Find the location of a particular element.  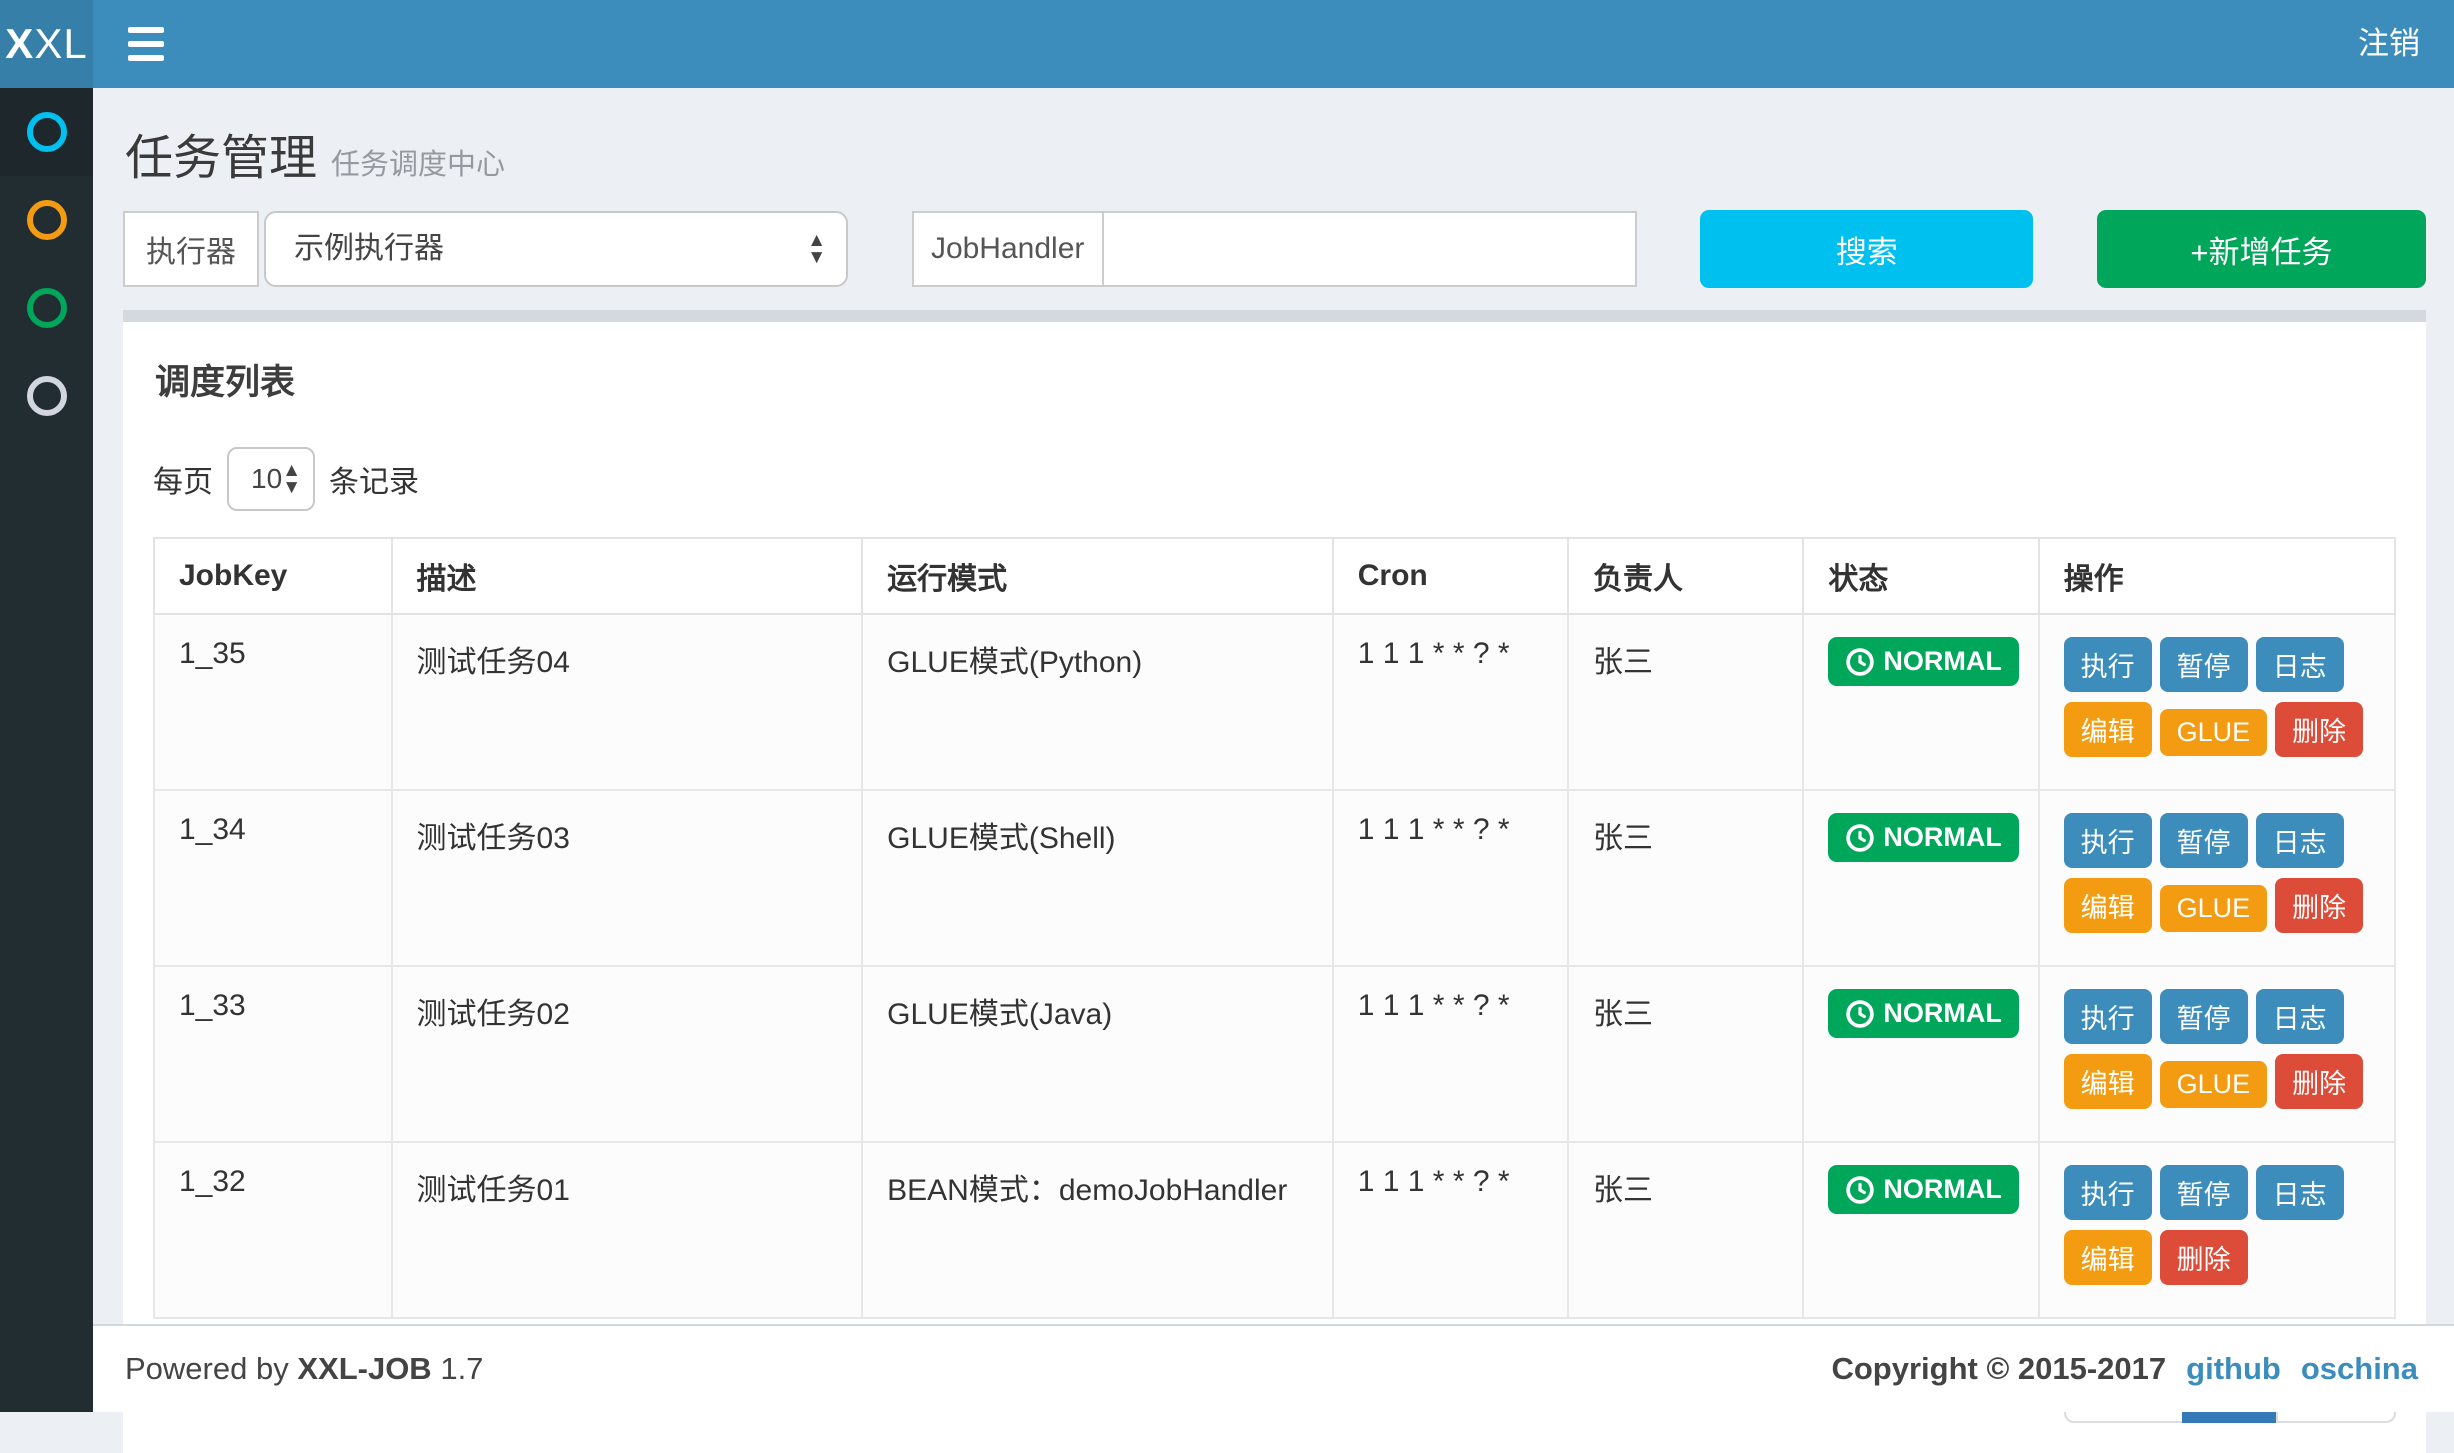

status-badge: NORMAL is located at coordinates (1923, 661).